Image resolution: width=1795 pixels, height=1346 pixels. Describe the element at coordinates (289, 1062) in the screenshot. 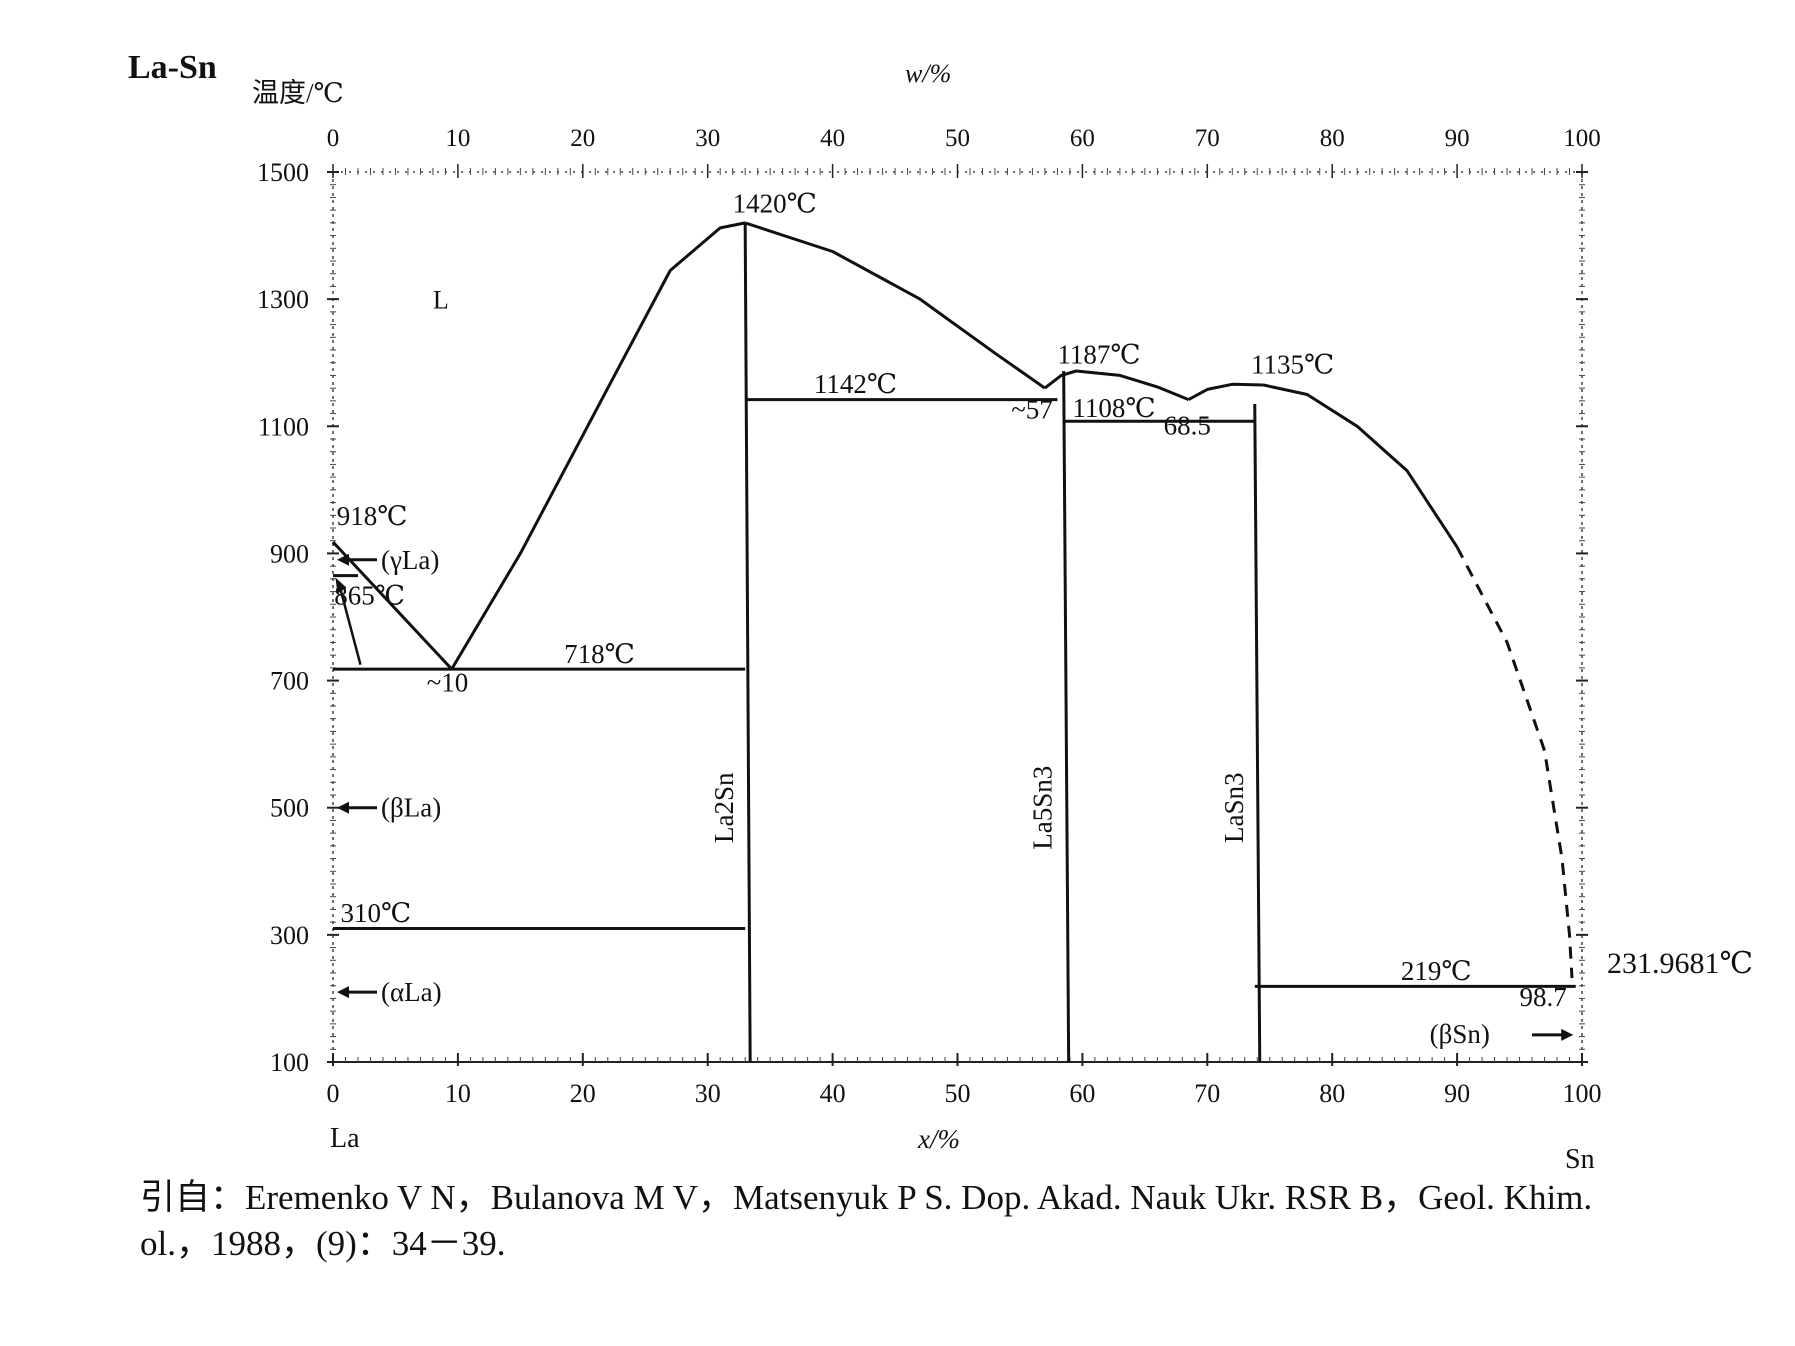

I see `y-tick-label: 100` at that location.